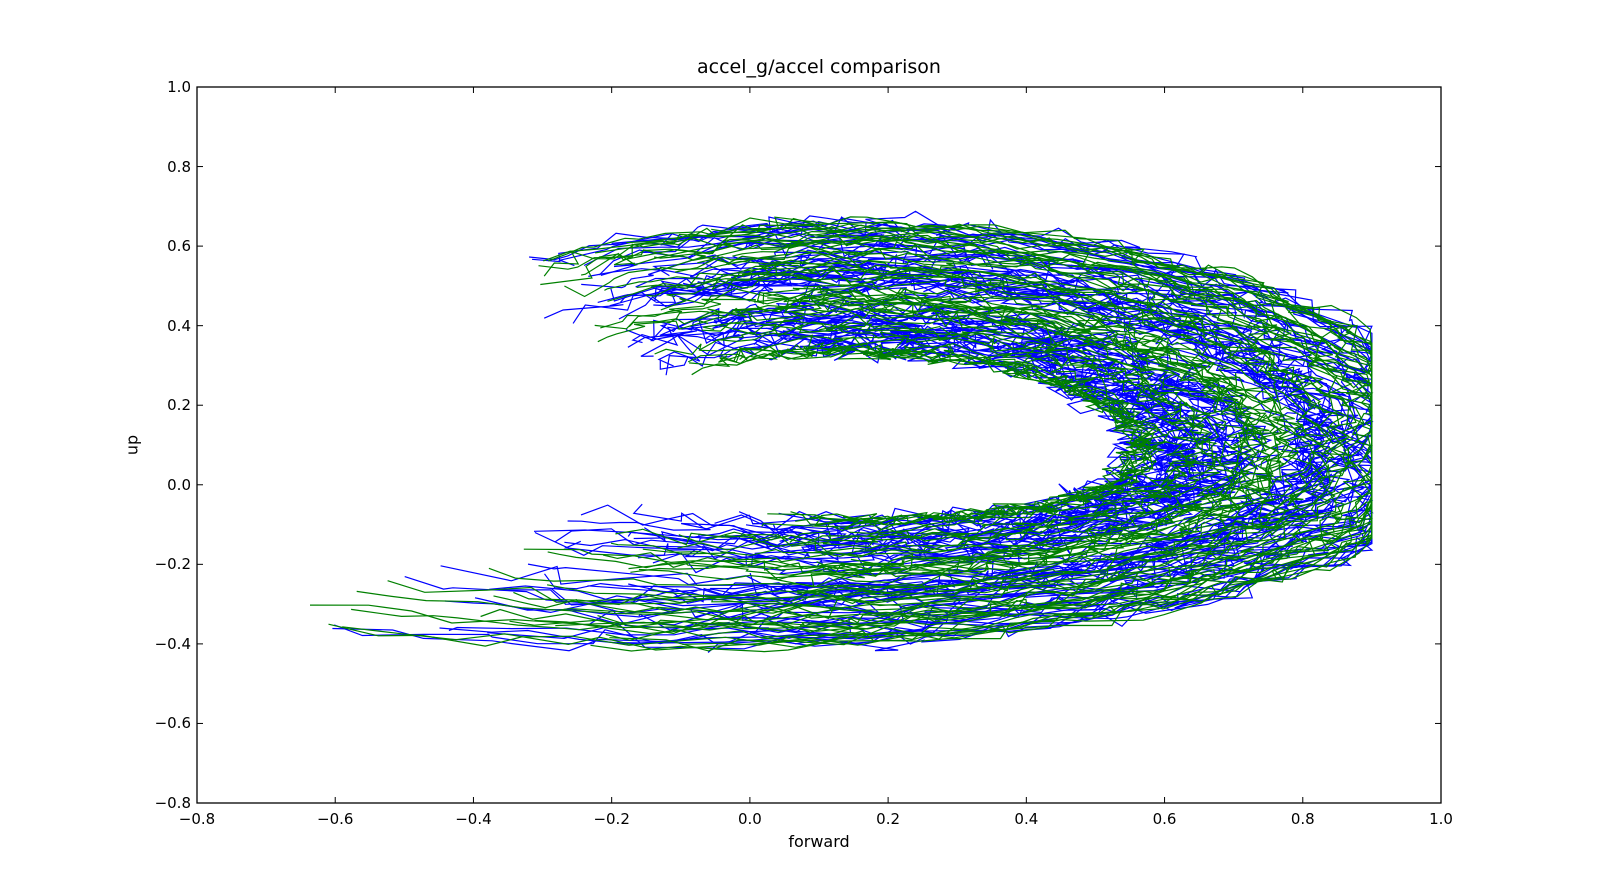  Describe the element at coordinates (1302, 819) in the screenshot. I see `x-tick-label: 0.8` at that location.